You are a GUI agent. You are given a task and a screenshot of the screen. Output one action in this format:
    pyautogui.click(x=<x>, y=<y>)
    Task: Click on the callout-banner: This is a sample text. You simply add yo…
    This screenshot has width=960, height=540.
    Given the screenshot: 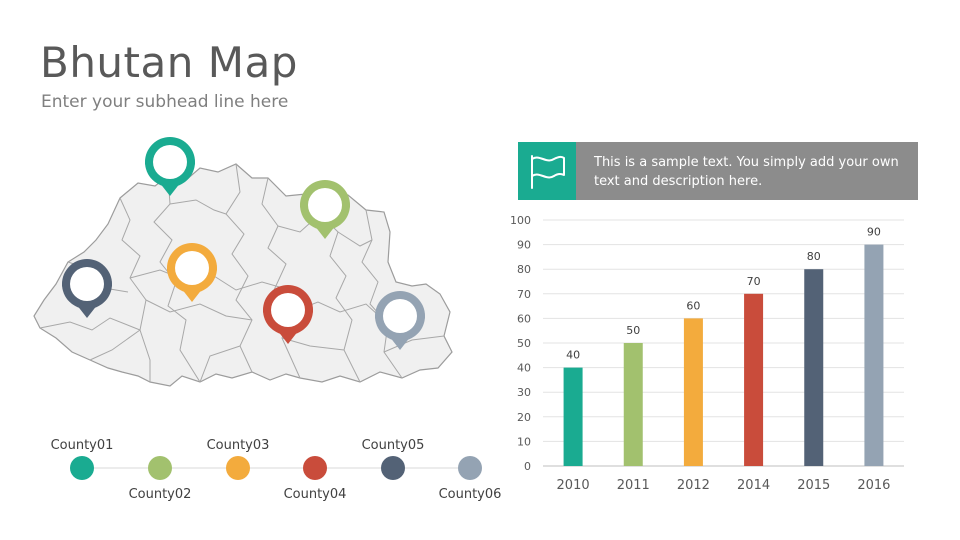 What is the action you would take?
    pyautogui.click(x=718, y=171)
    